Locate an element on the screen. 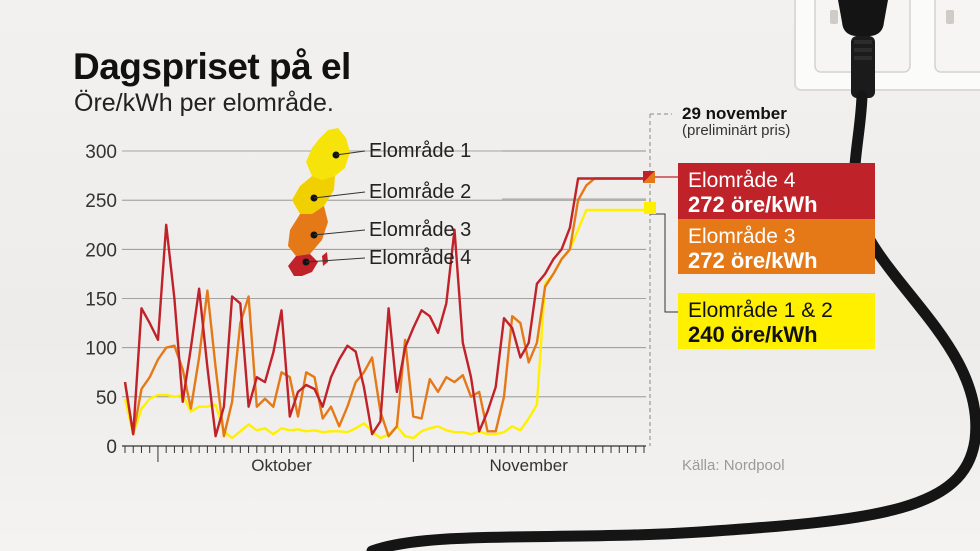  callout-connectors is located at coordinates (664, 244).